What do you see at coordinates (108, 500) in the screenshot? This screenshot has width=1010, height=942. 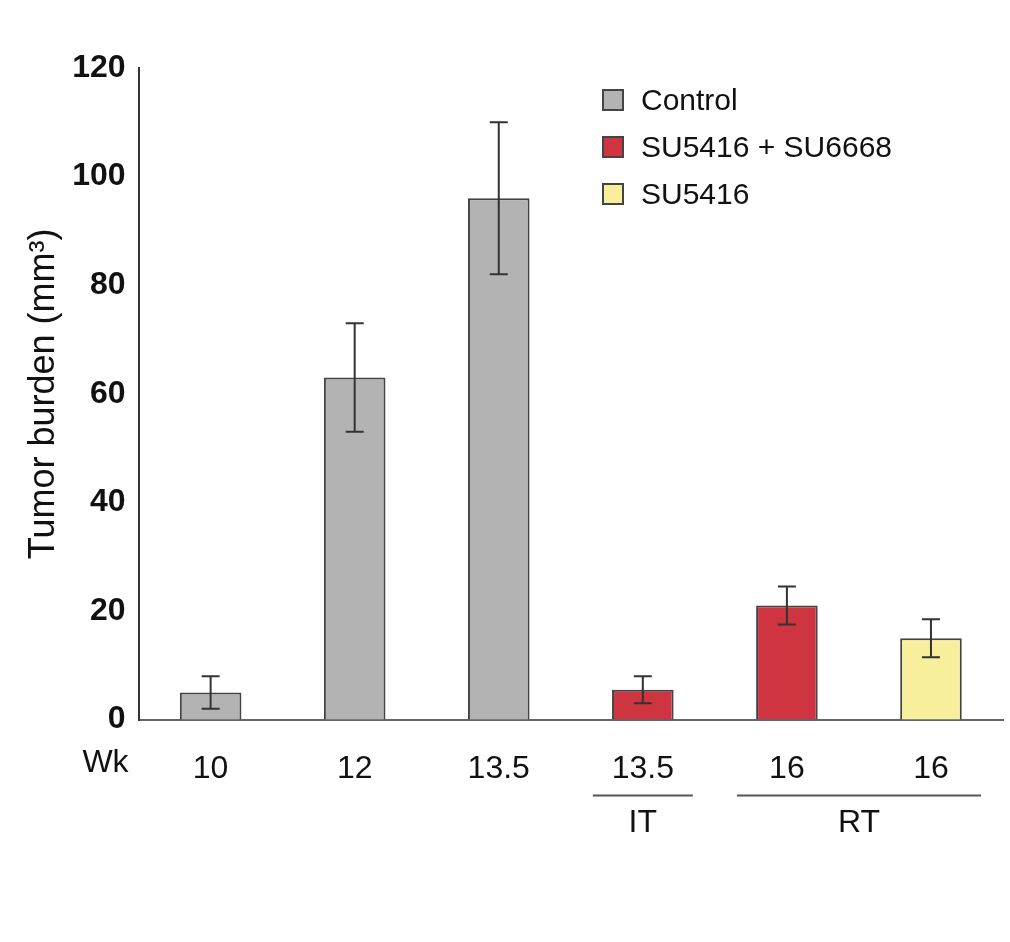 I see `y-tick-label: 40` at bounding box center [108, 500].